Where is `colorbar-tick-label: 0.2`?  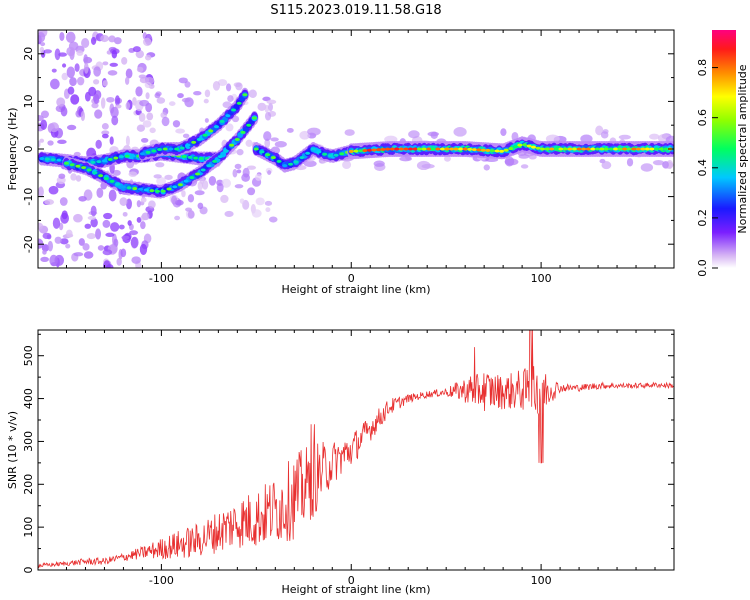 colorbar-tick-label: 0.2 is located at coordinates (702, 218).